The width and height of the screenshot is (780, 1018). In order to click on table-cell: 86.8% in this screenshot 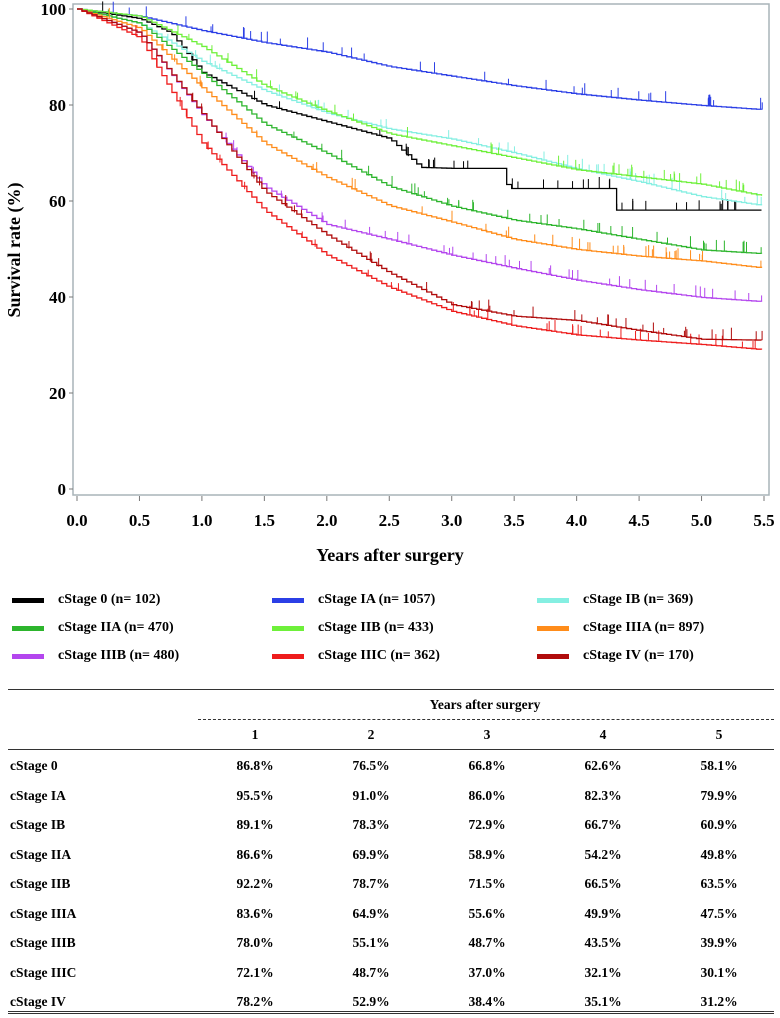, I will do `click(255, 765)`.